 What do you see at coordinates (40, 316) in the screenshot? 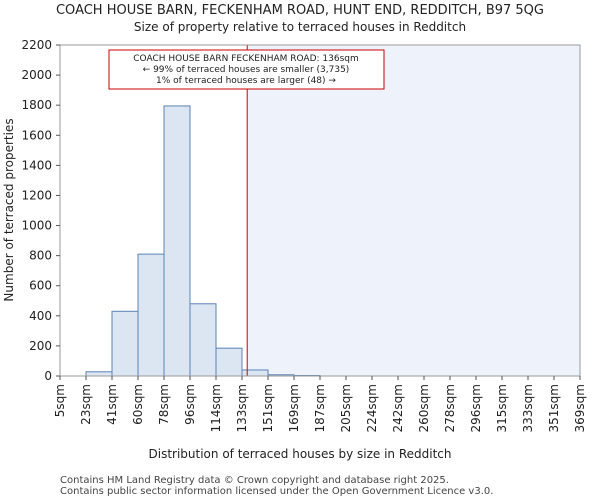
I see `y-tick-label-400: 400` at bounding box center [40, 316].